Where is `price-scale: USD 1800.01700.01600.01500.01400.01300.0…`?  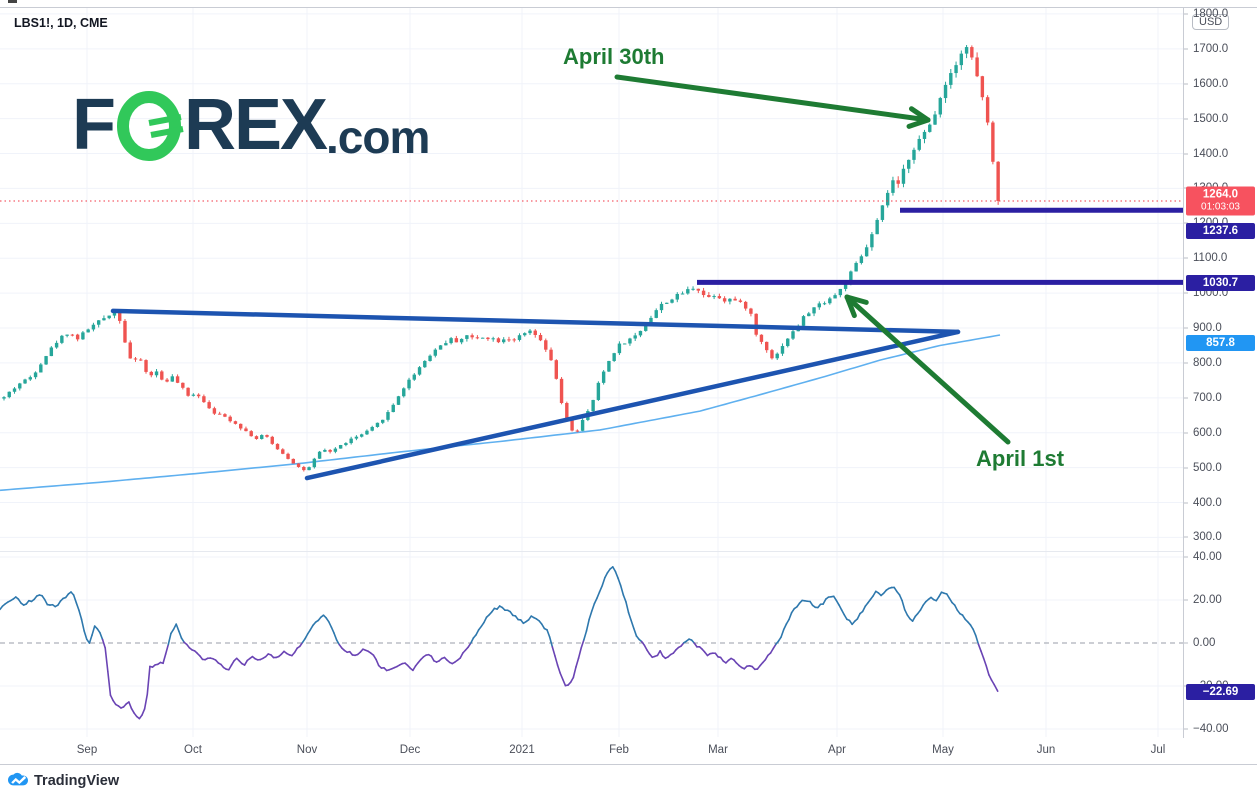
price-scale: USD 1800.01700.01600.01500.01400.01300.0… is located at coordinates (1220, 386).